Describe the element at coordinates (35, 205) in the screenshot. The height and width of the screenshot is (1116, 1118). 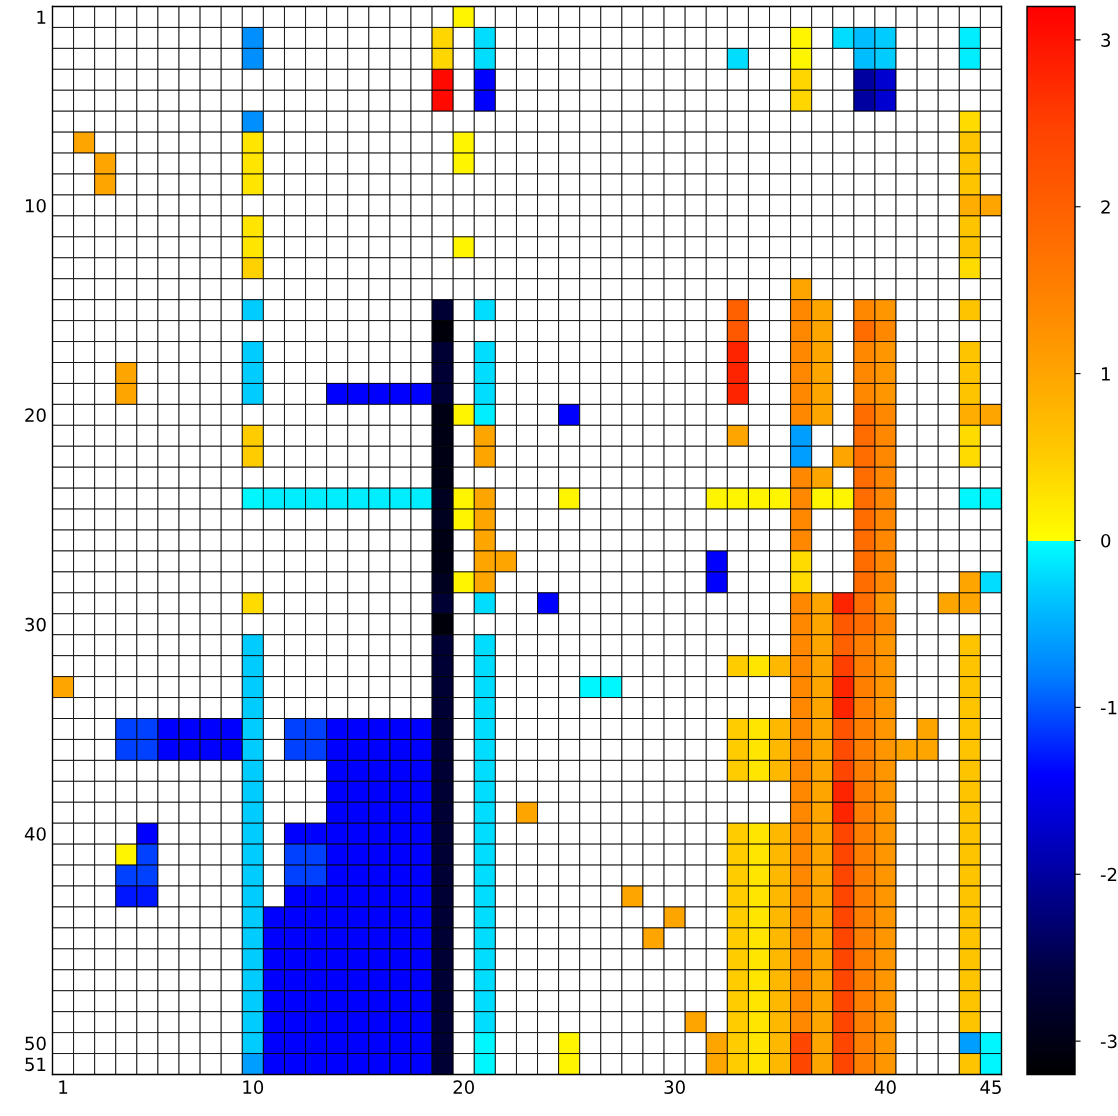
I see `y-tick-label: 10` at that location.